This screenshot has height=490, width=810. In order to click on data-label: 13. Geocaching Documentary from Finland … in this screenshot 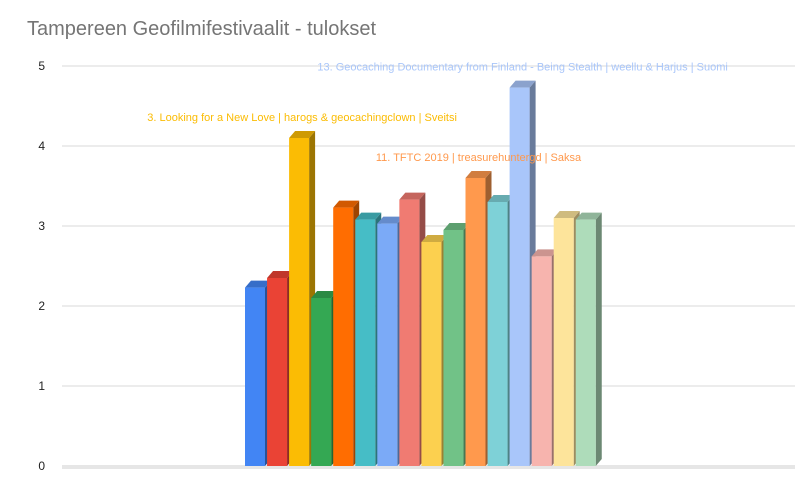, I will do `click(522, 68)`.